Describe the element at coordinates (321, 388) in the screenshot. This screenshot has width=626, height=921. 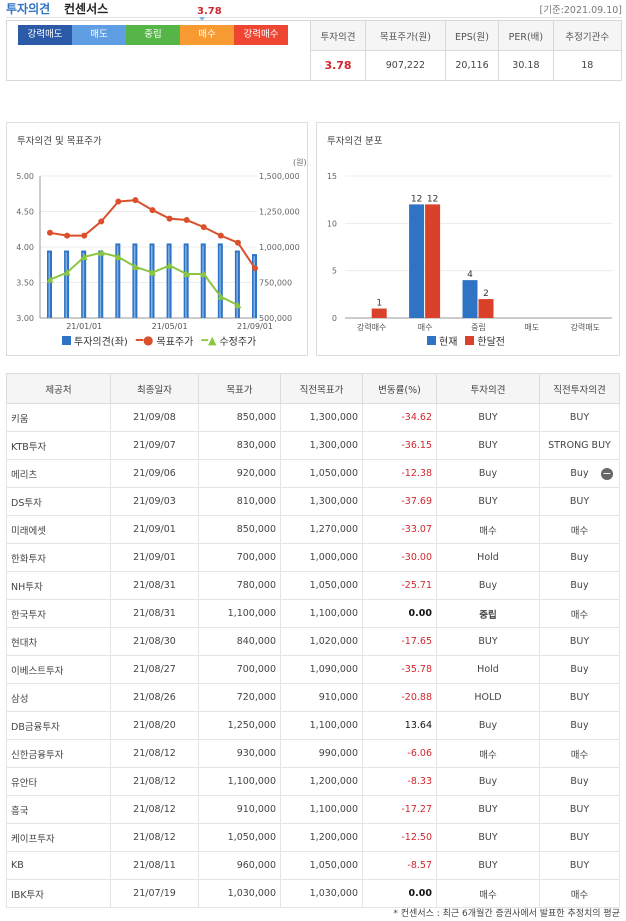
I see `column-header: 직전목표가` at that location.